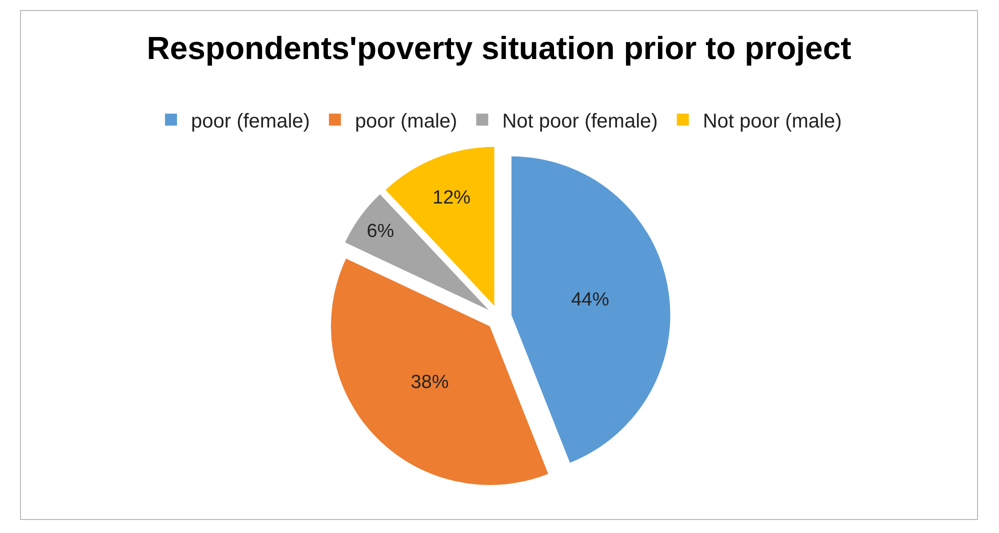 The height and width of the screenshot is (533, 999). I want to click on legend-label: Not poor (male), so click(772, 121).